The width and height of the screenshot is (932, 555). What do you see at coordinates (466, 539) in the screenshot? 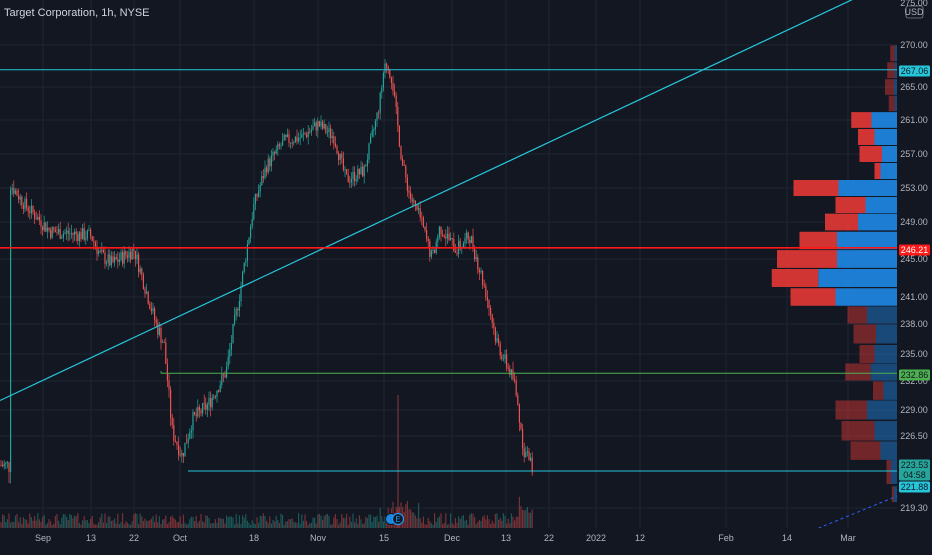
I see `time-axis: Sep 13 22 Oct 18 Nov 15 Dec 13 22 2022 12 Feb 14 Mar` at bounding box center [466, 539].